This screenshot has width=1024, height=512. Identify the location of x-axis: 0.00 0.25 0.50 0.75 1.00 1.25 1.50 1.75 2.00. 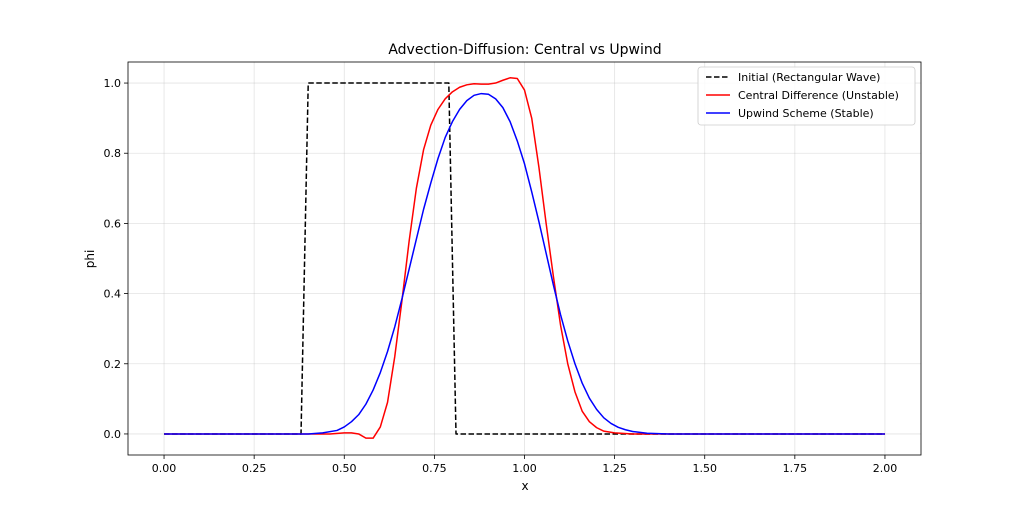
(524, 465).